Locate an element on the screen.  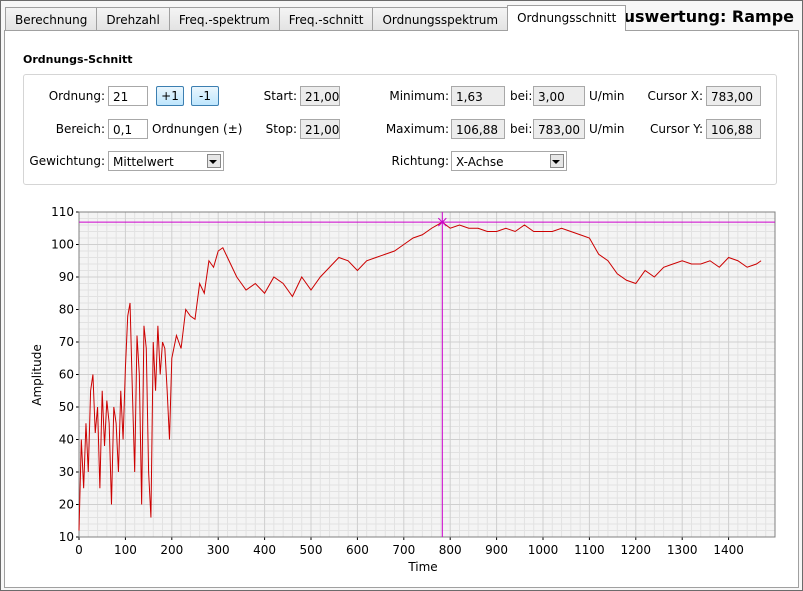
y-tick-label: 110 is located at coordinates (62, 212).